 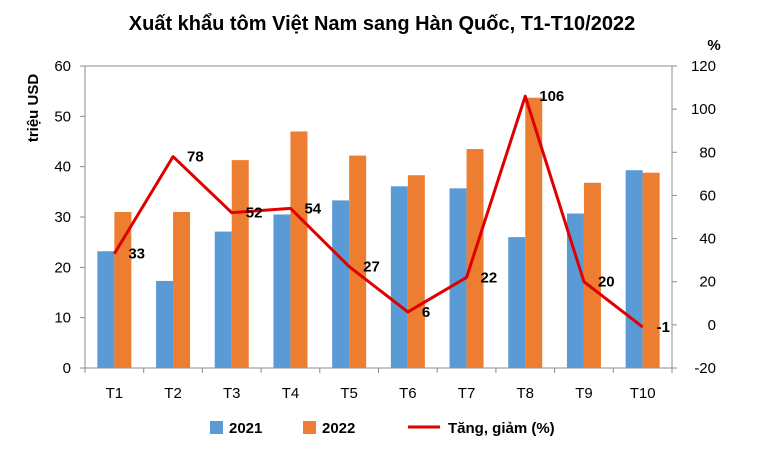 I want to click on y2-tick-label: 80, so click(x=707, y=152).